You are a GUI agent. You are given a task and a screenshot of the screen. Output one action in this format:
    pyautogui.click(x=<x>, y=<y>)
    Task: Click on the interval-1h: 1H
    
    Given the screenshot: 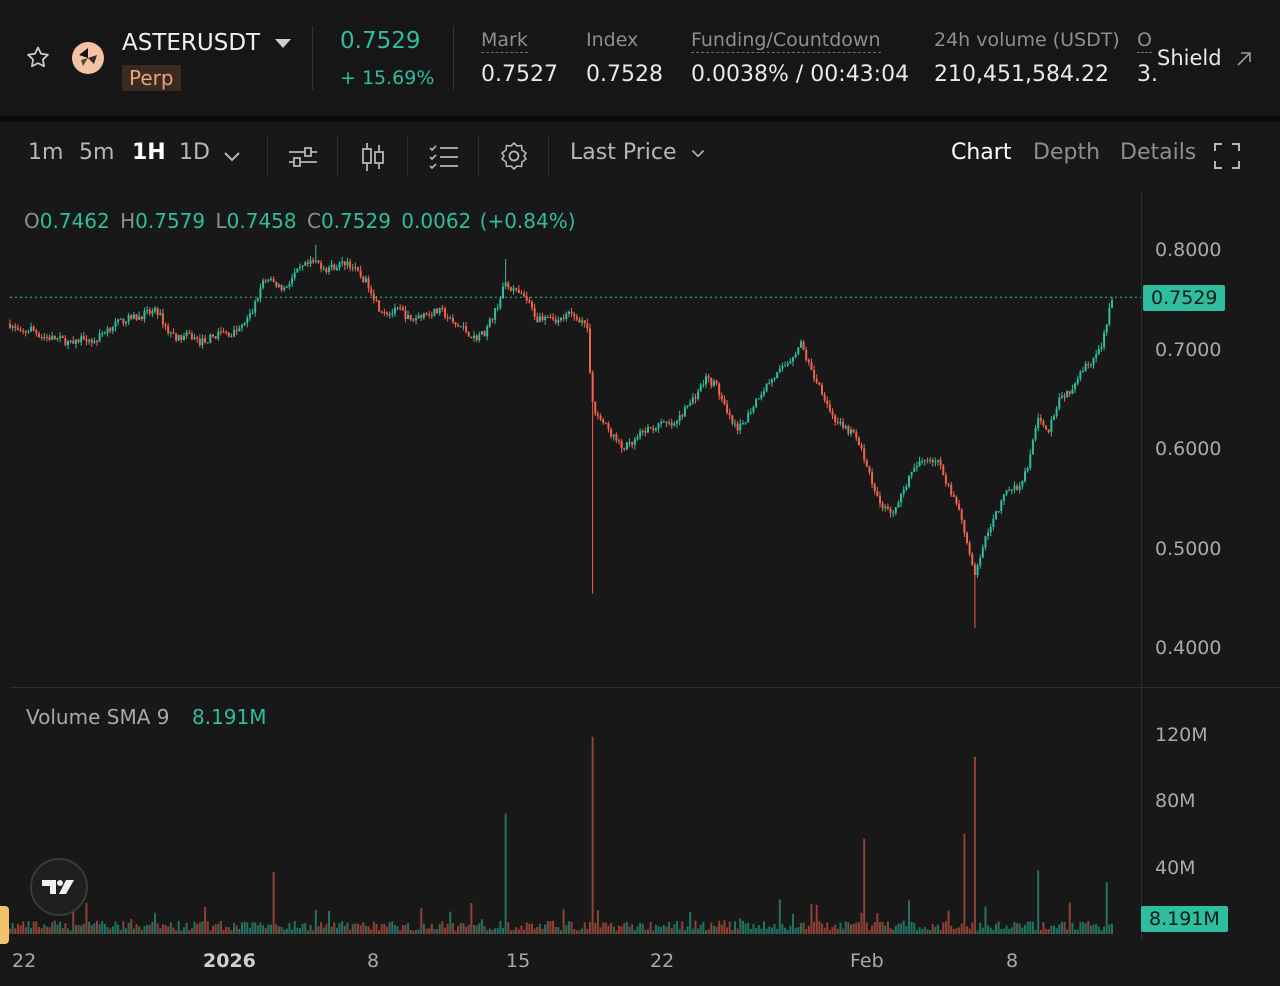 What is the action you would take?
    pyautogui.click(x=149, y=152)
    